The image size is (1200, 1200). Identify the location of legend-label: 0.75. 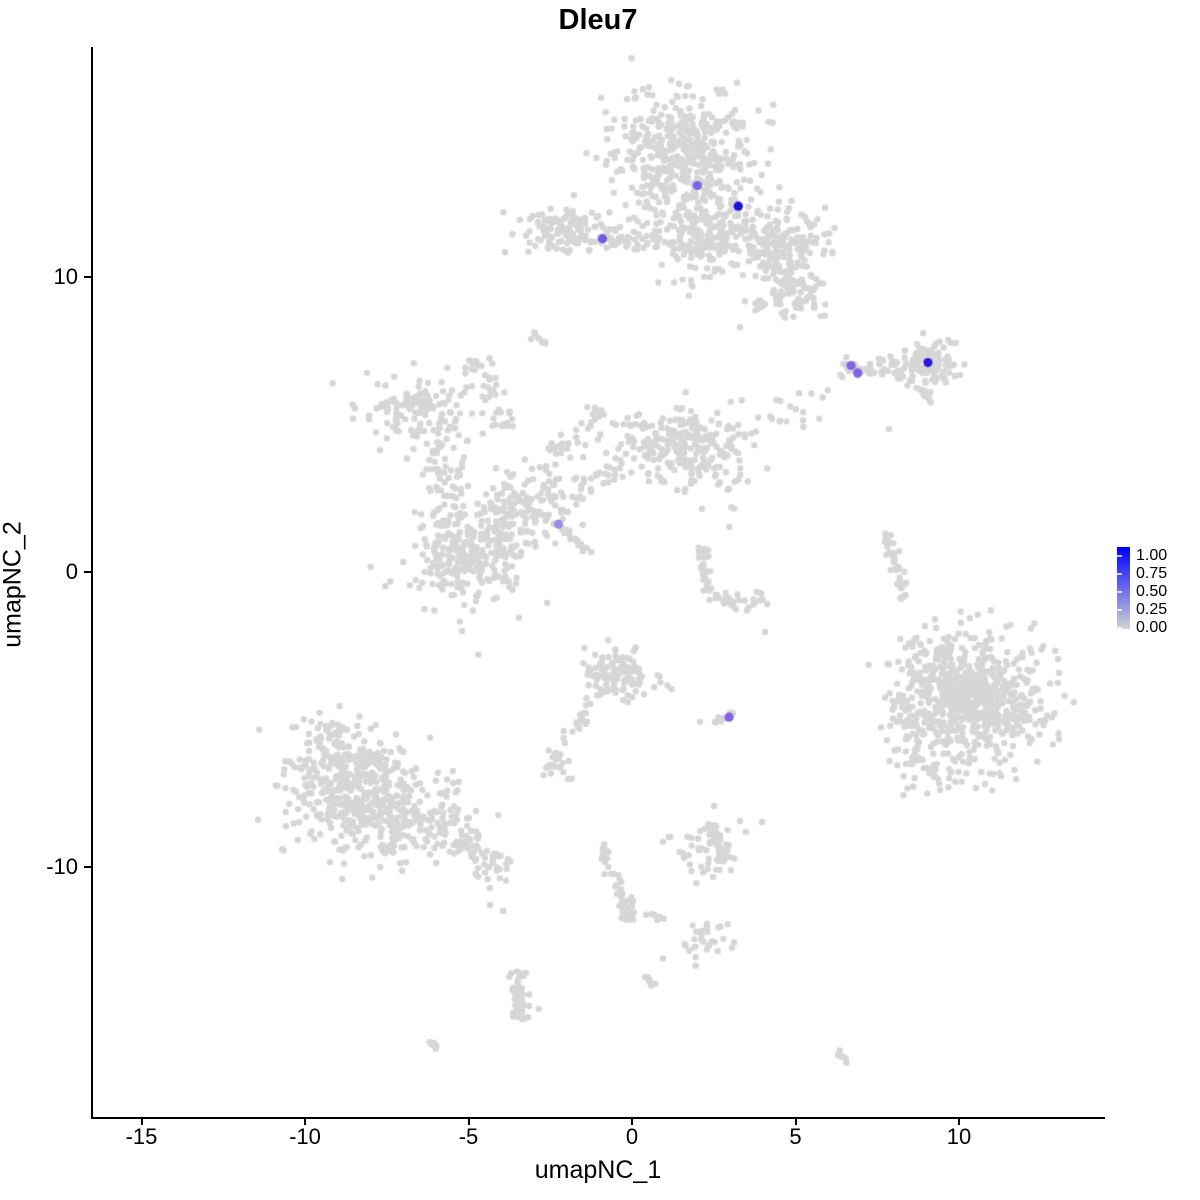
(1152, 573).